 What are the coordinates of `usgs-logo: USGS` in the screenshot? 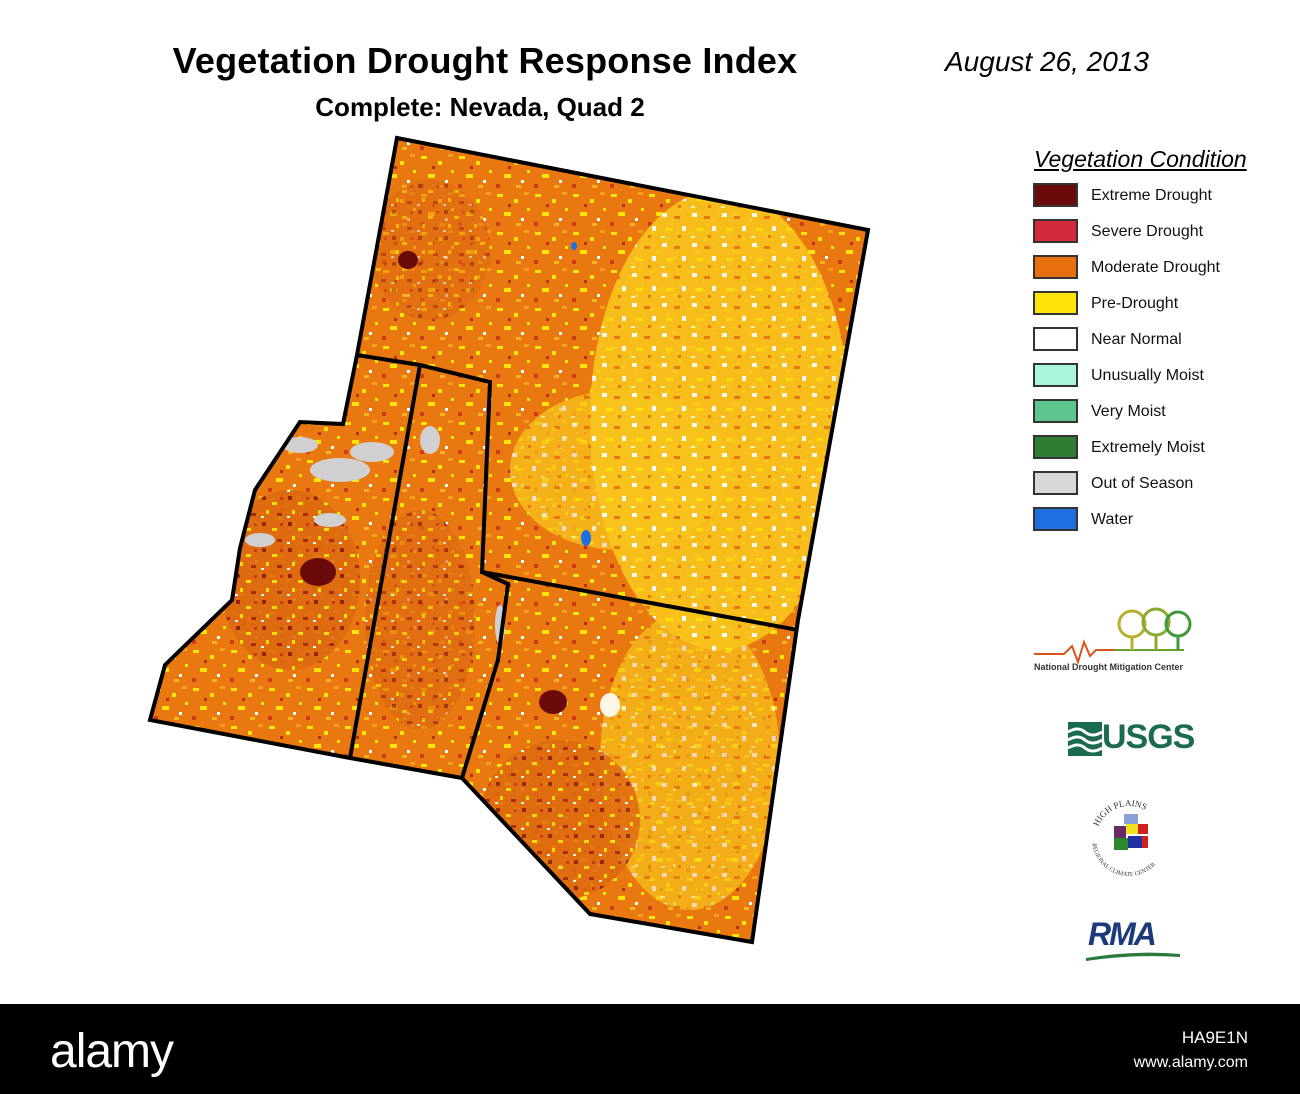 It's located at (1133, 739).